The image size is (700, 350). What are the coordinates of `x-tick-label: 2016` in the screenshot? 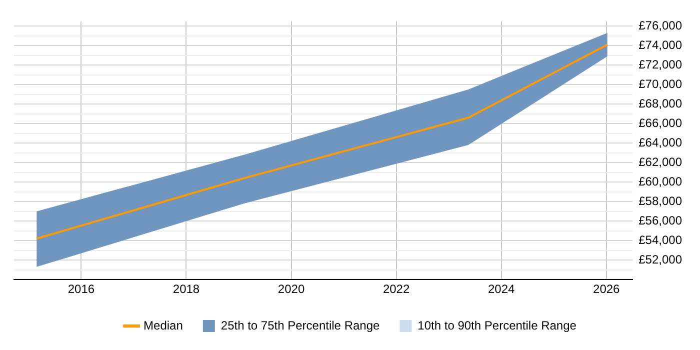 It's located at (81, 289).